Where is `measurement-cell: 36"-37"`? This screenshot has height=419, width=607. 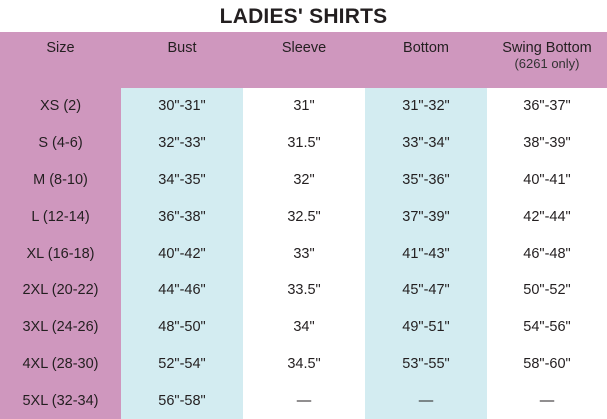 measurement-cell: 36"-37" is located at coordinates (547, 106).